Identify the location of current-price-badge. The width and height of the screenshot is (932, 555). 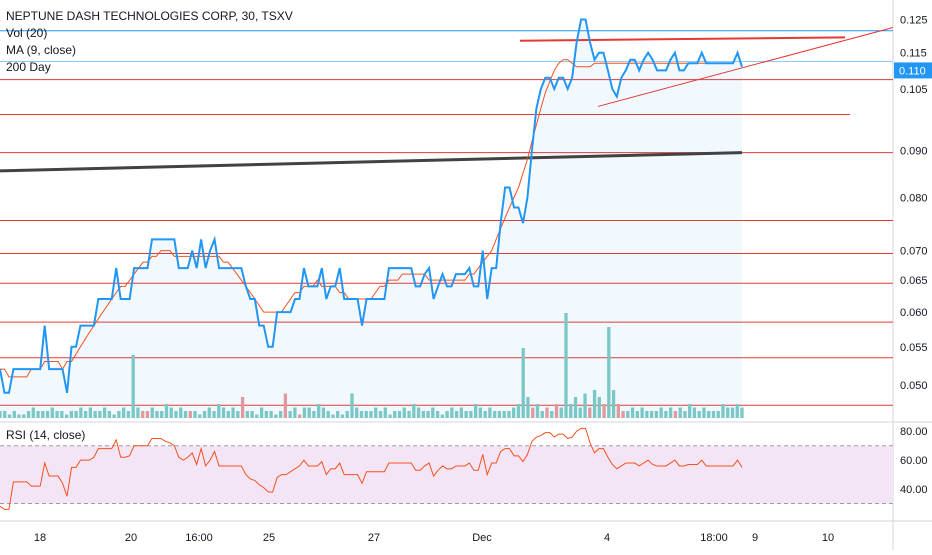
(913, 70).